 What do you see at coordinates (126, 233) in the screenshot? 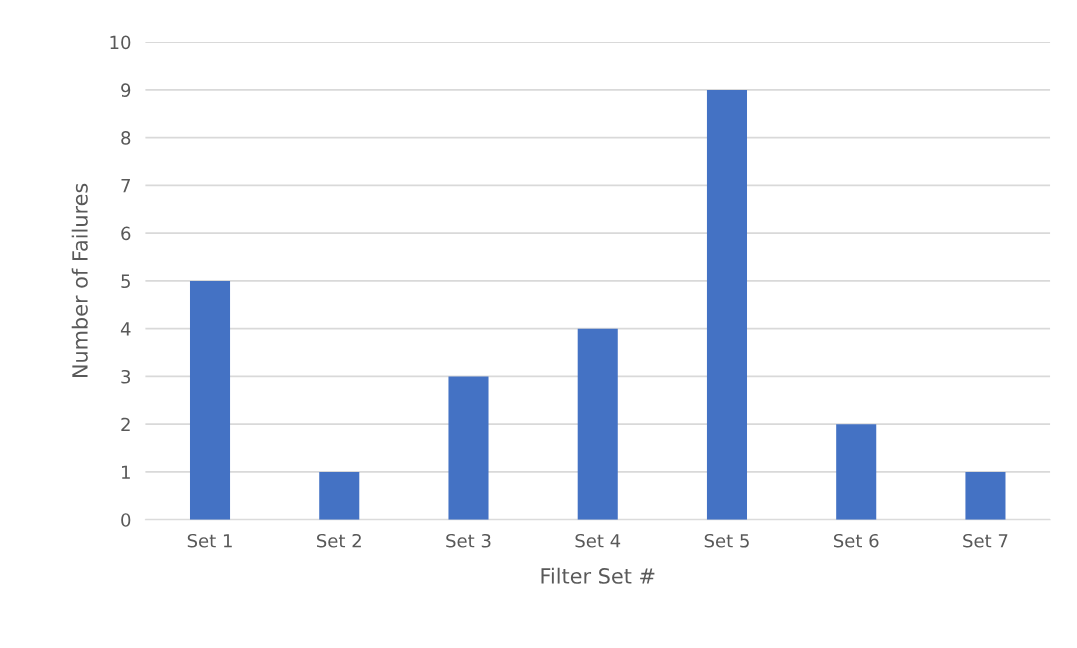
I see `y-tick-label: 6` at bounding box center [126, 233].